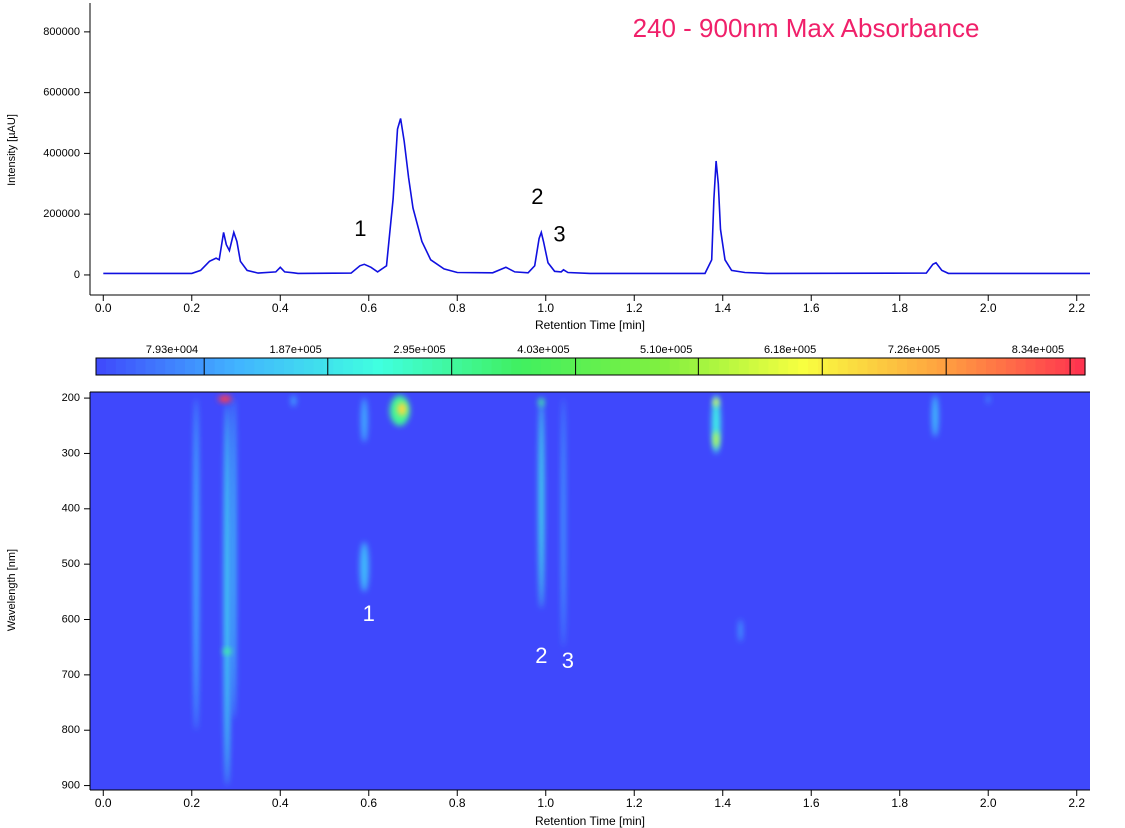 This screenshot has width=1125, height=828. What do you see at coordinates (545, 308) in the screenshot?
I see `x-tick-label: 1.0` at bounding box center [545, 308].